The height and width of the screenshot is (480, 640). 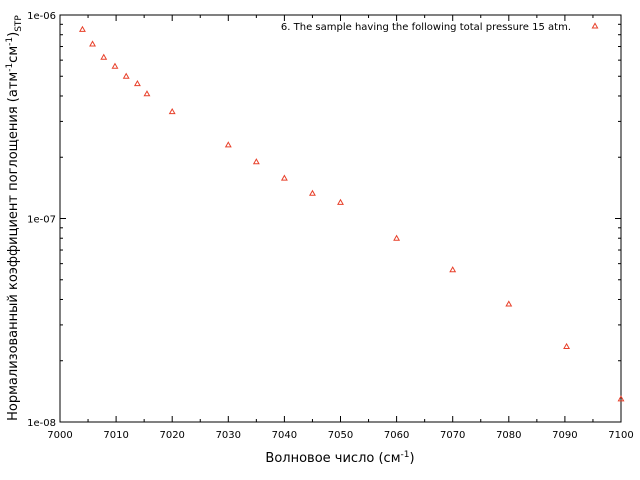 What do you see at coordinates (41, 16) in the screenshot?
I see `y-tick-label: 1e-06` at bounding box center [41, 16].